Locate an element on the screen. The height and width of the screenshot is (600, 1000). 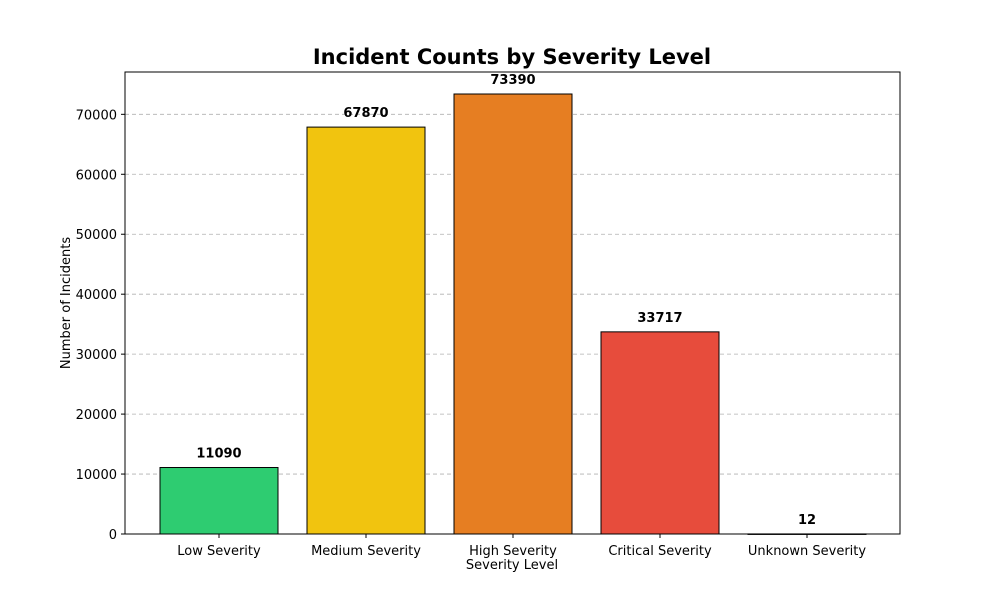
chart-title: Incident Counts by Severity Level is located at coordinates (512, 57).